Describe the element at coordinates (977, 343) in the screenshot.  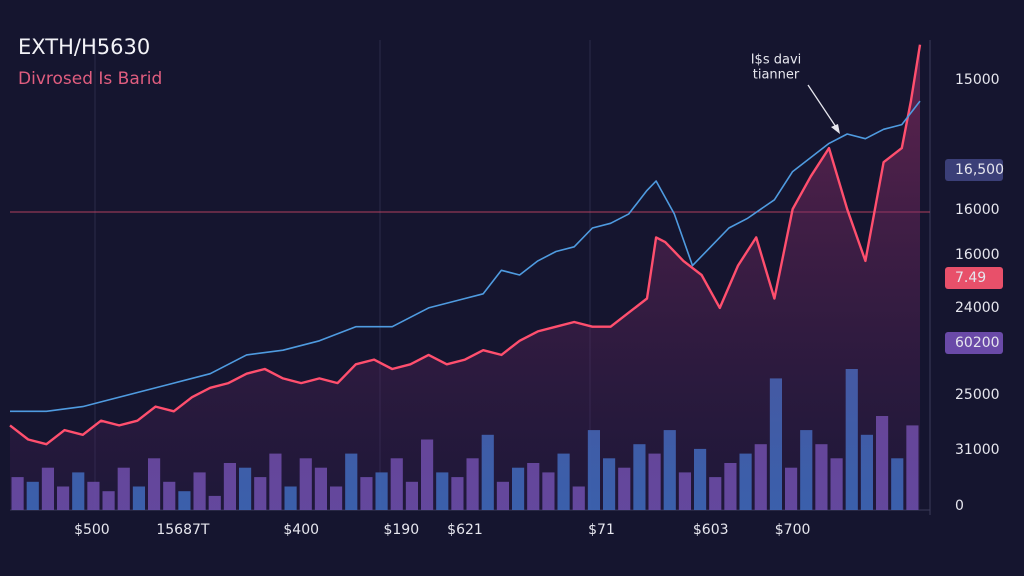
I see `side-label: 60200` at that location.